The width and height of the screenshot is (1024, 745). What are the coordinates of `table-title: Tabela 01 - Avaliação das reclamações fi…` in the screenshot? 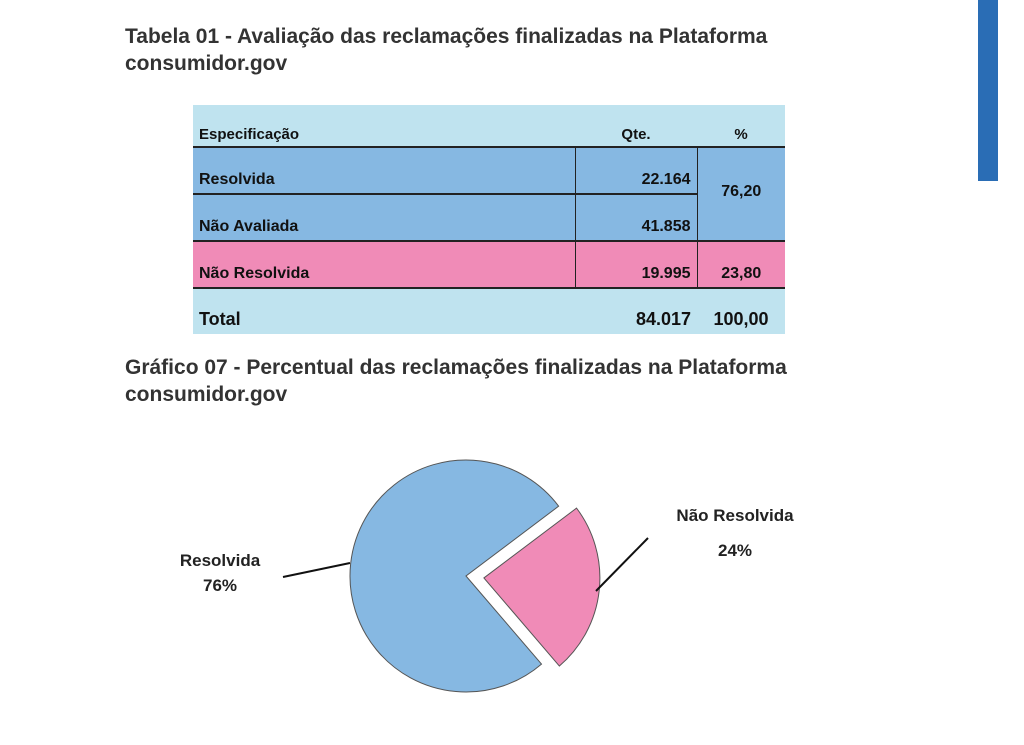 It's located at (446, 50).